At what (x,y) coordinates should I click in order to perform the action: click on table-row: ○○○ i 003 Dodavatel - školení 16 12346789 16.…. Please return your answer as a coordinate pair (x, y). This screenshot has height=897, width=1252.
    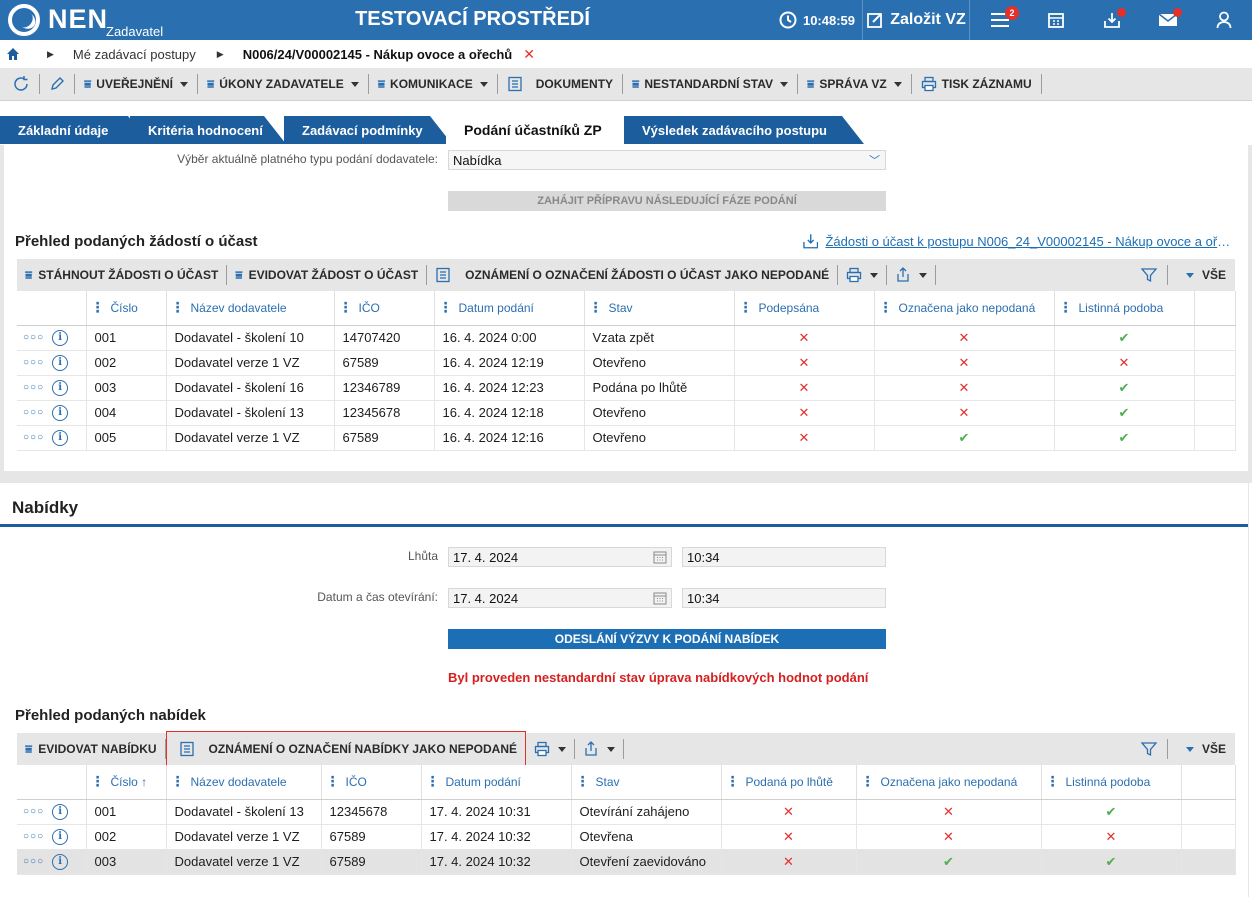
    Looking at the image, I should click on (626, 388).